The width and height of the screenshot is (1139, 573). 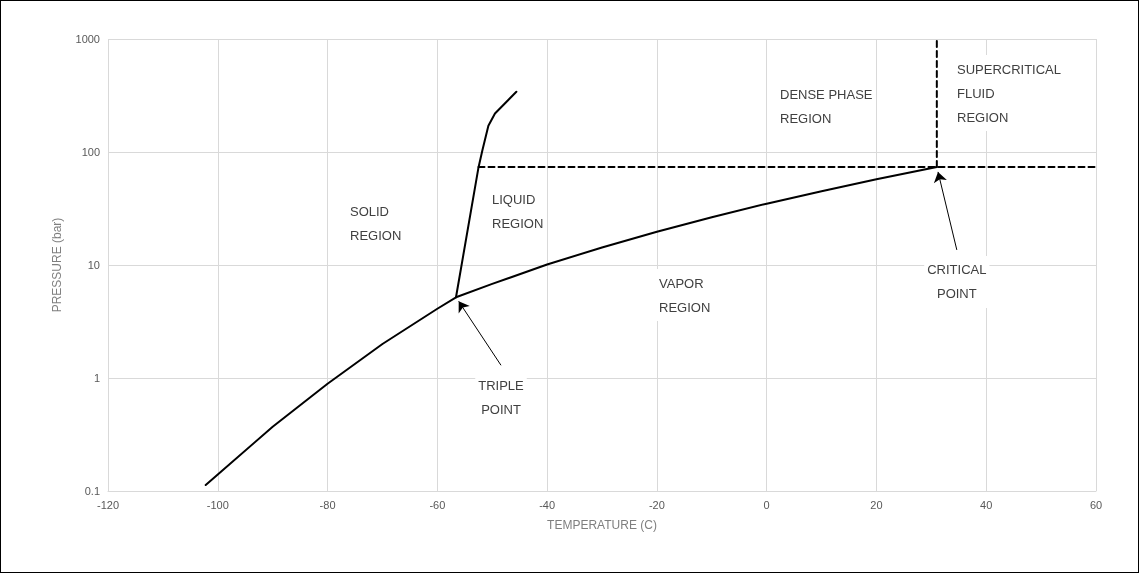 I want to click on y-tick-label: 10, so click(x=93, y=265).